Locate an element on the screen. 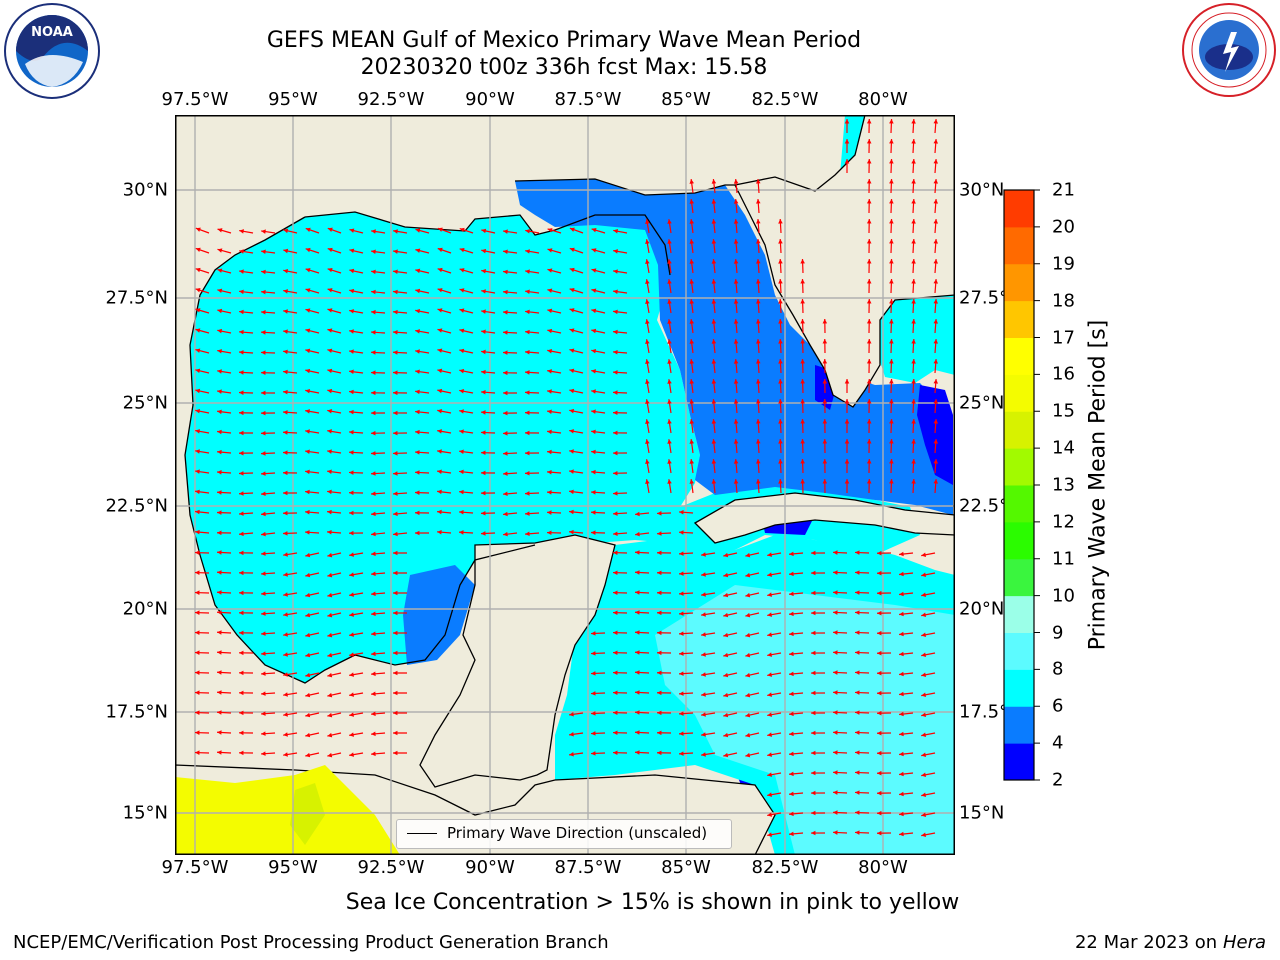  noaa-logo: NOAA is located at coordinates (52, 51).